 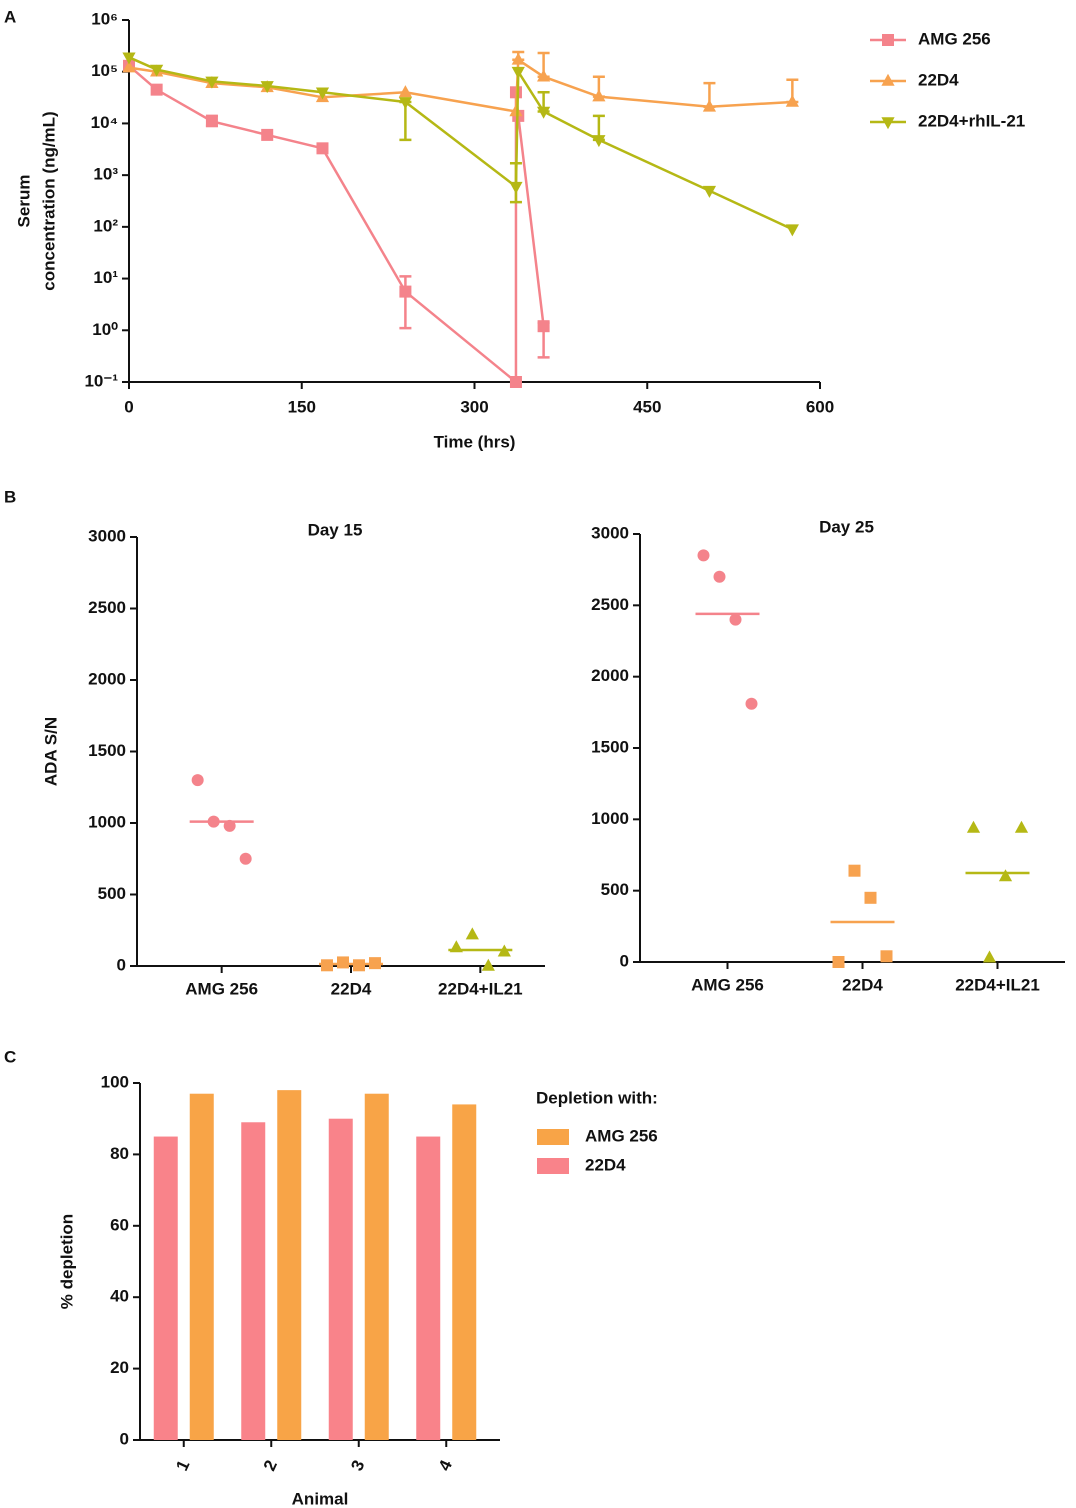 What do you see at coordinates (846, 526) in the screenshot?
I see `chart-title: Day 25` at bounding box center [846, 526].